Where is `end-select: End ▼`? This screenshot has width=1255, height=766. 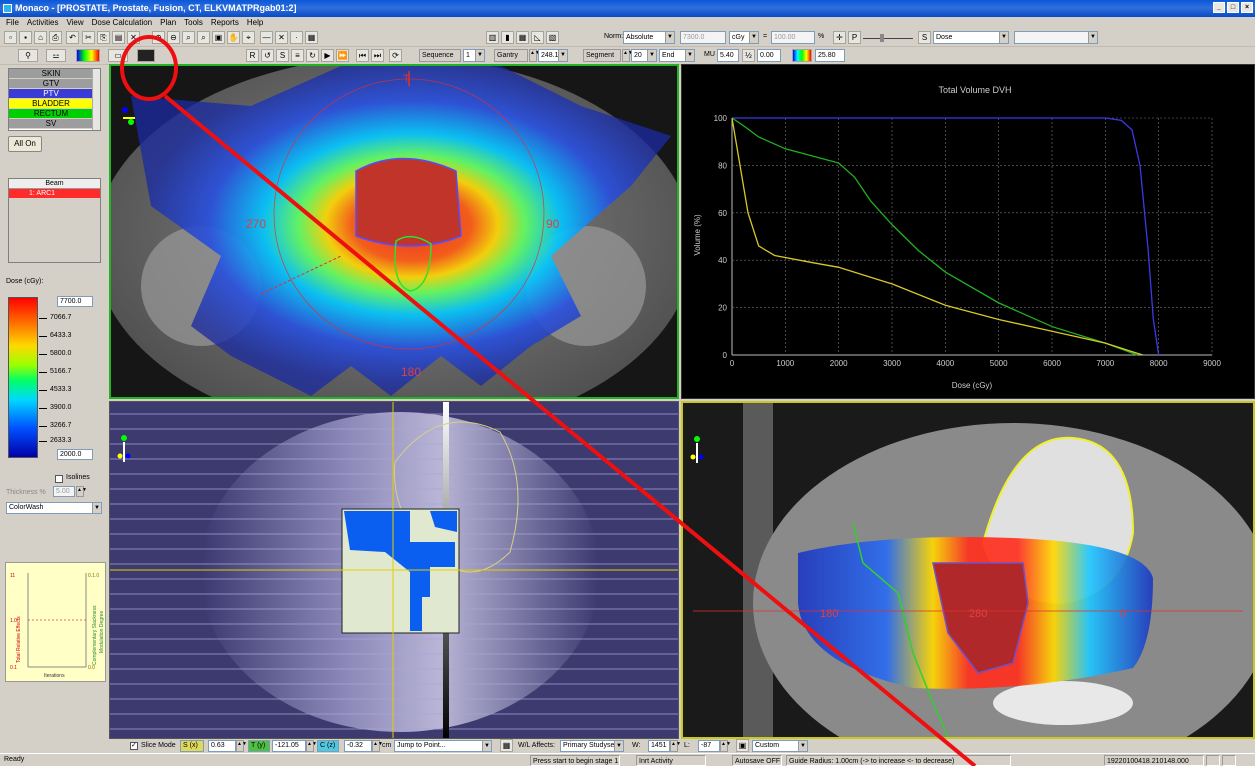 end-select: End ▼ is located at coordinates (677, 55).